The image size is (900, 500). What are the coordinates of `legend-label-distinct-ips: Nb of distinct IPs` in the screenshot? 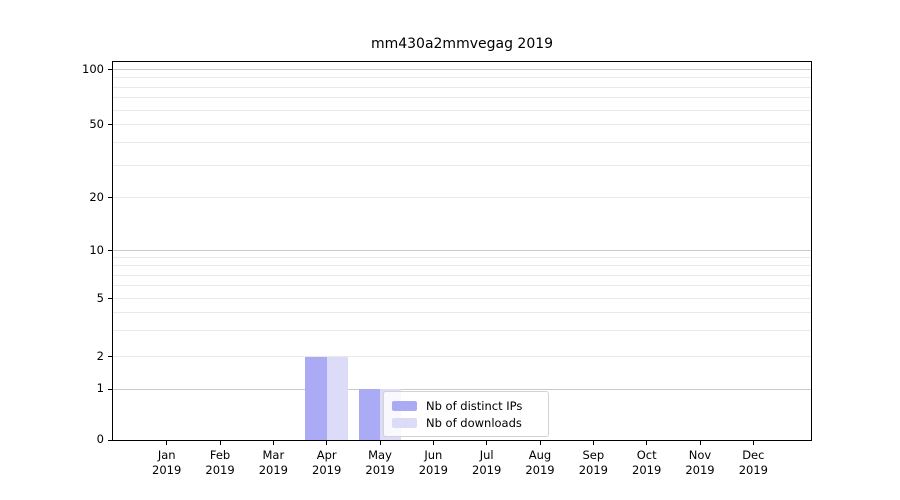 It's located at (474, 405).